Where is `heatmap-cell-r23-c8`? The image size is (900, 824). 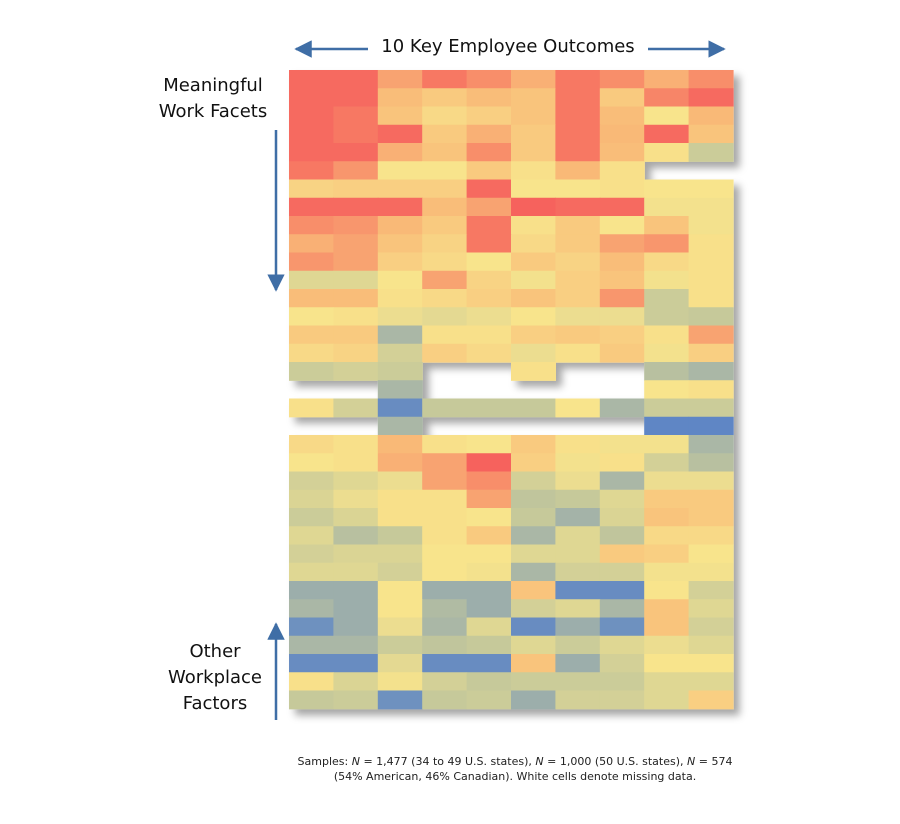 heatmap-cell-r23-c8 is located at coordinates (622, 481).